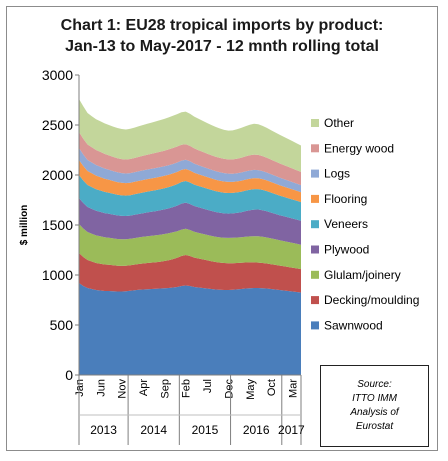  What do you see at coordinates (374, 398) in the screenshot?
I see `source-line-2: ITTO IMM` at bounding box center [374, 398].